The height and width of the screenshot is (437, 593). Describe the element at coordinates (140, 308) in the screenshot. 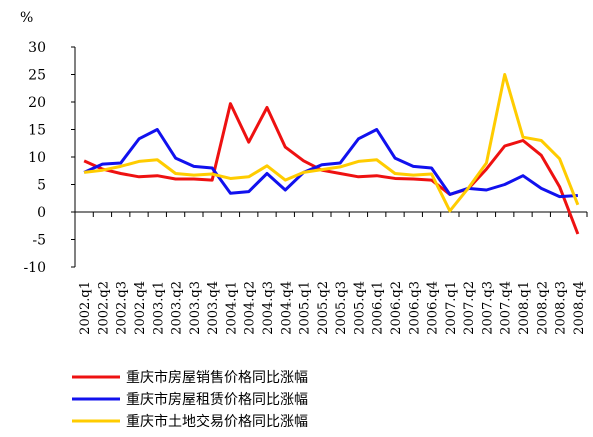

I see `x-tick-label: 2002.q4` at that location.